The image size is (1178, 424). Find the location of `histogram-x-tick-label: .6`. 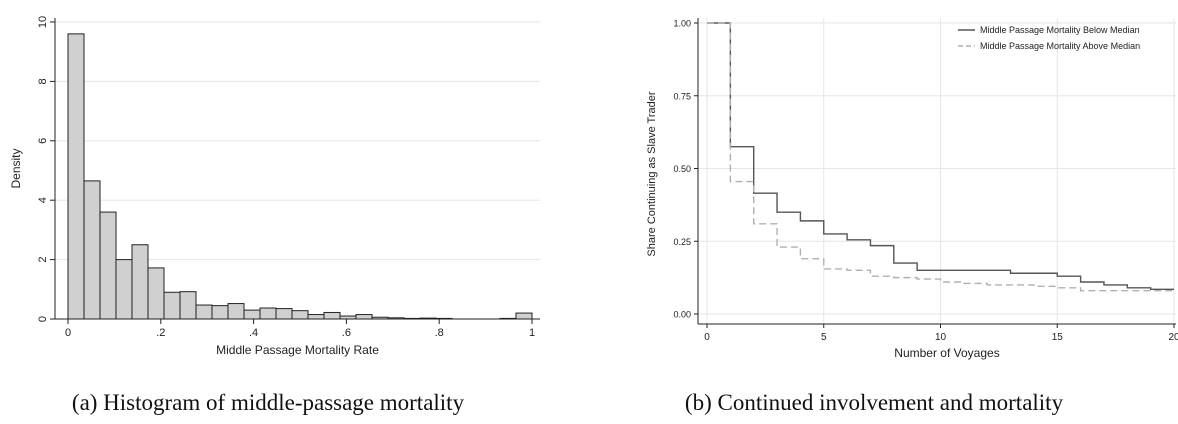

histogram-x-tick-label: .6 is located at coordinates (346, 333).